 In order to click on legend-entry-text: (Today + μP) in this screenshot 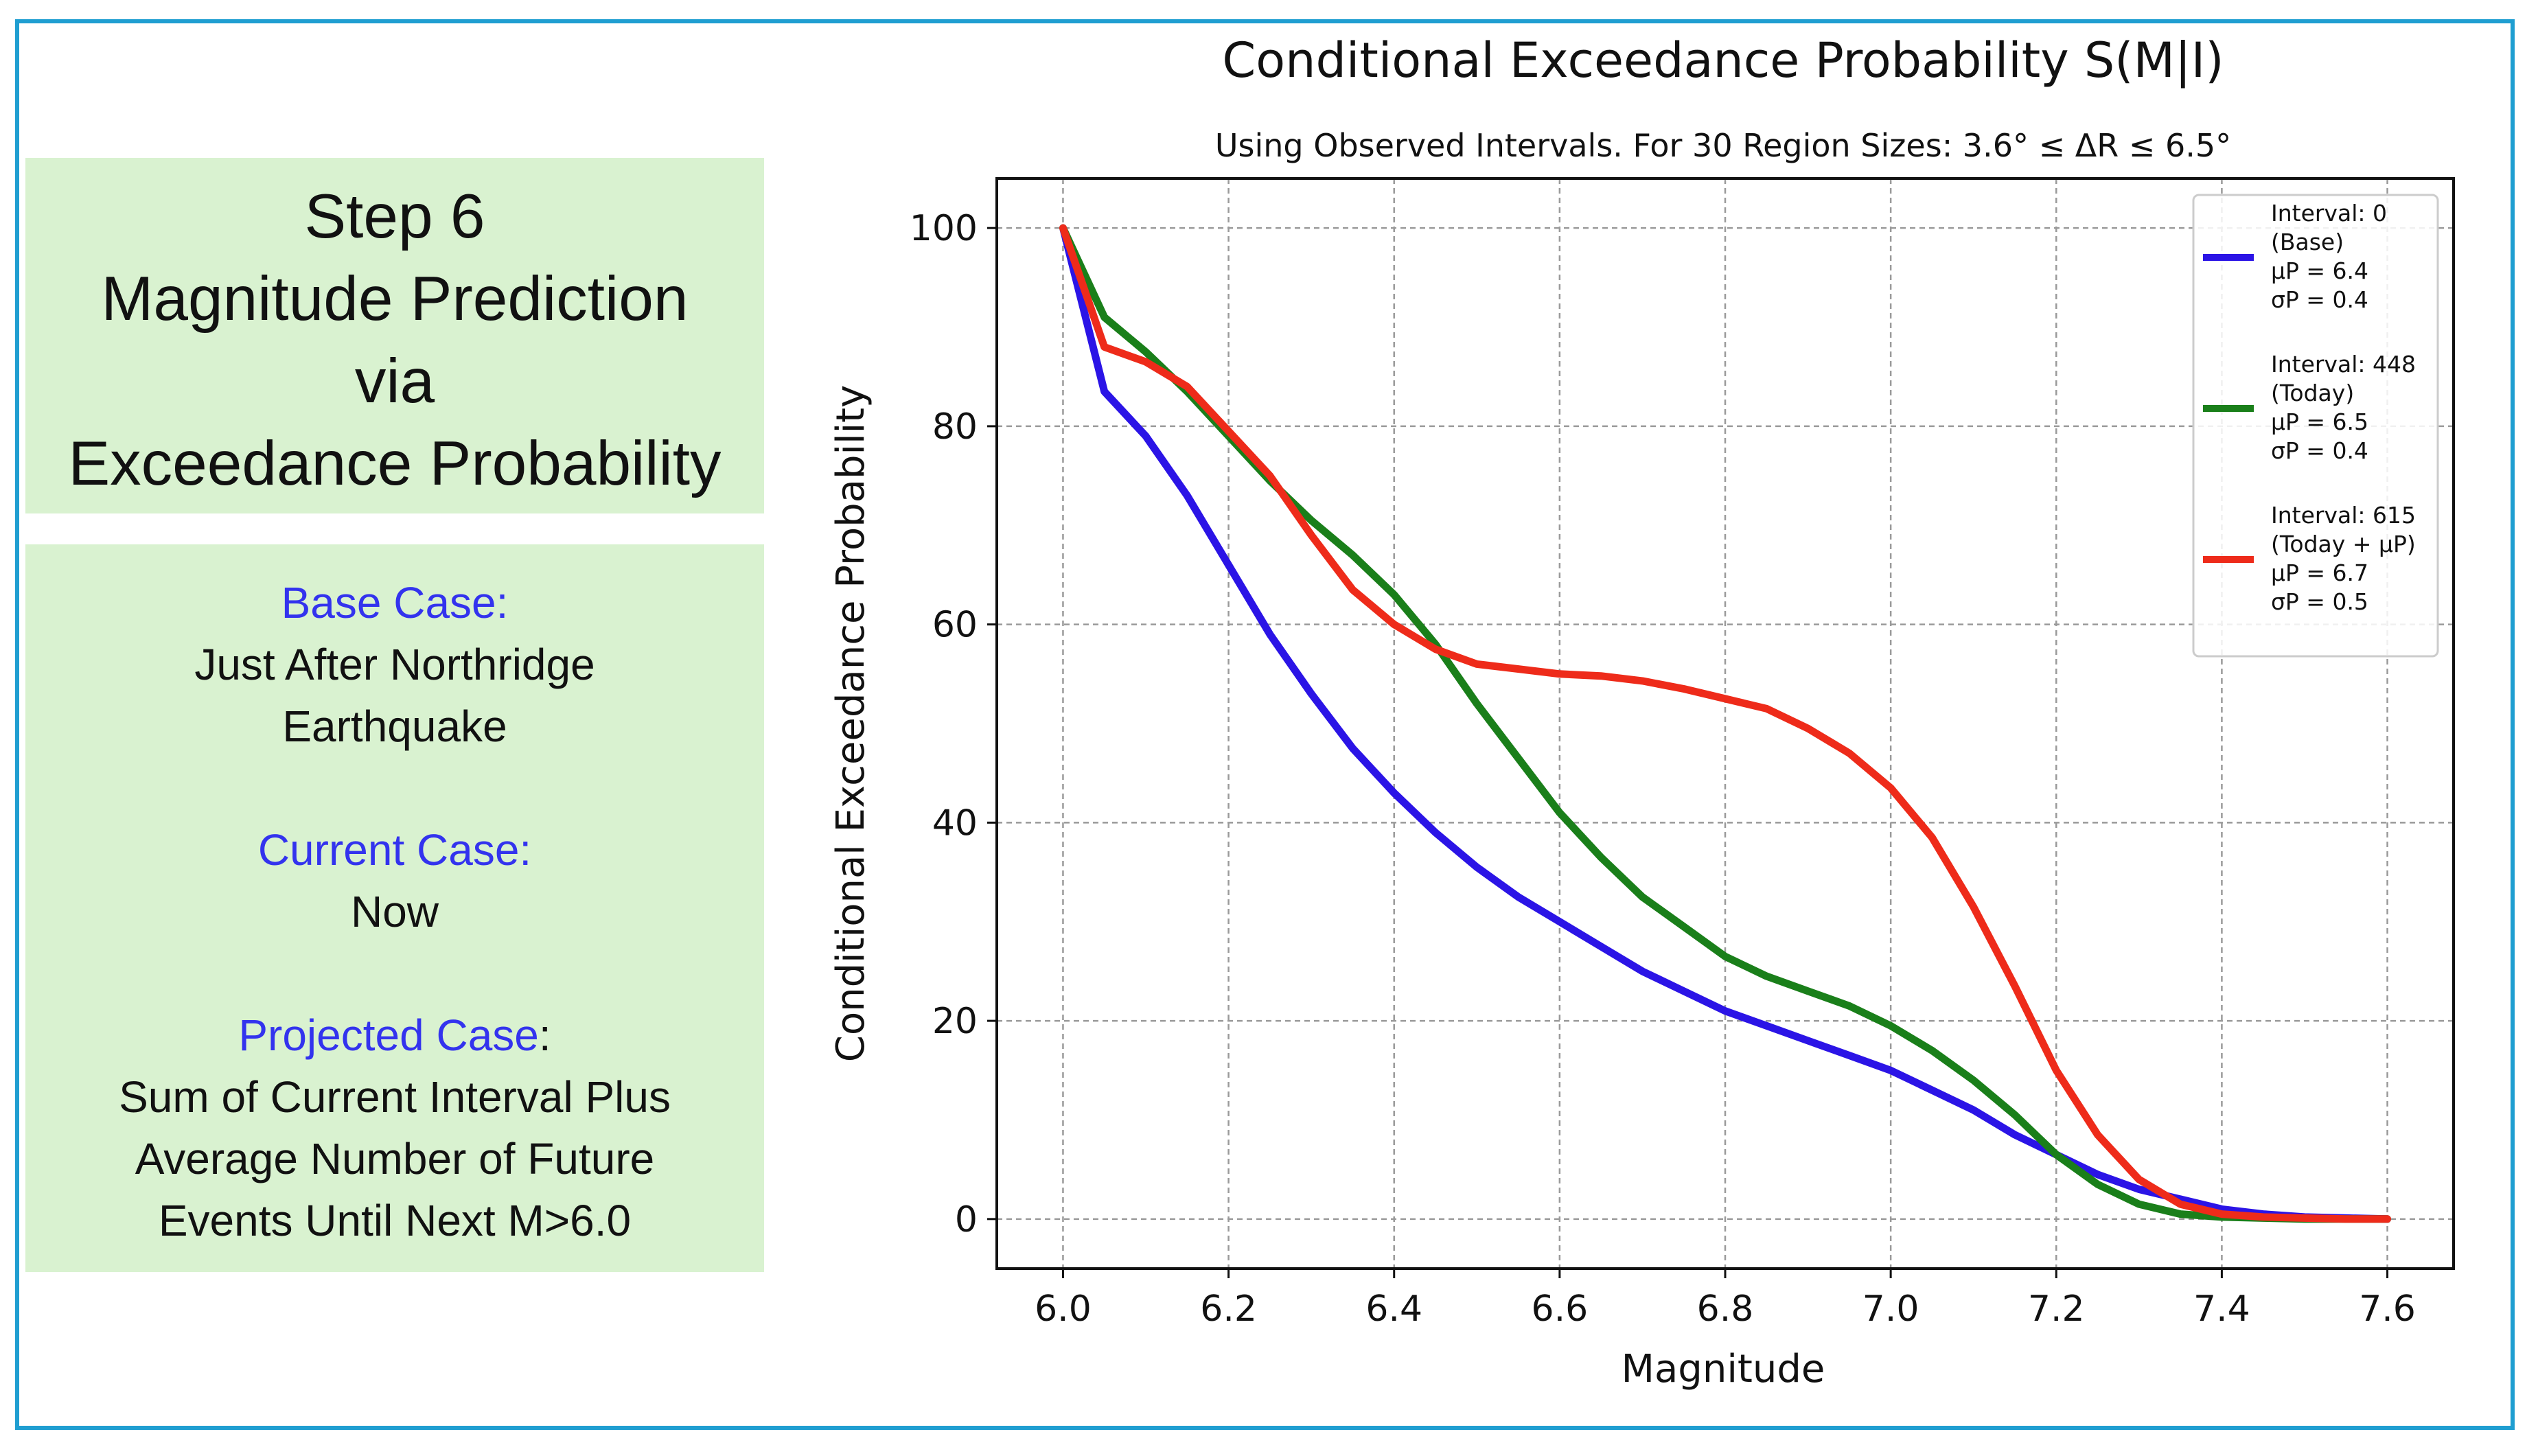, I will do `click(2344, 544)`.